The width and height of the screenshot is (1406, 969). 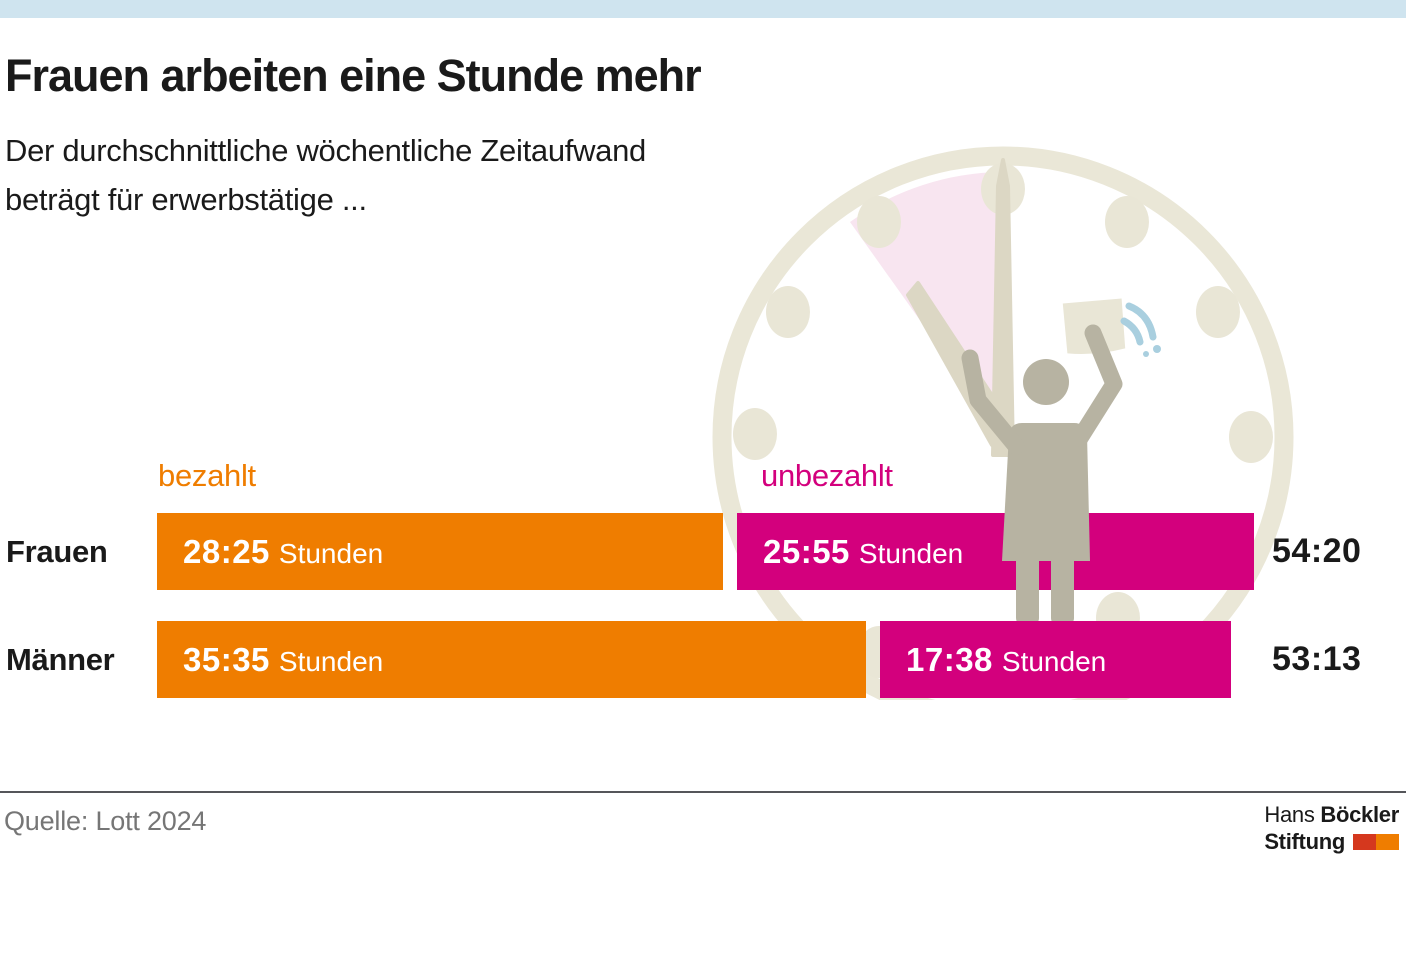 What do you see at coordinates (1317, 659) in the screenshot?
I see `total-maenner: 53:13` at bounding box center [1317, 659].